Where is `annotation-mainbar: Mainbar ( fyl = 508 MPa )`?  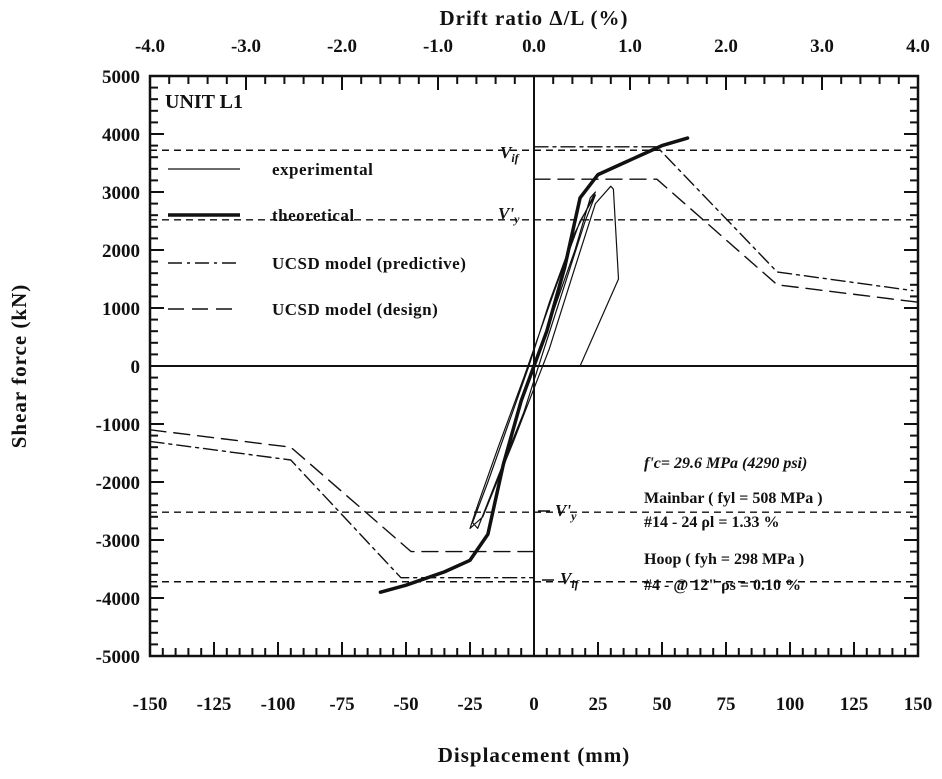
annotation-mainbar: Mainbar ( fyl = 508 MPa ) is located at coordinates (733, 498).